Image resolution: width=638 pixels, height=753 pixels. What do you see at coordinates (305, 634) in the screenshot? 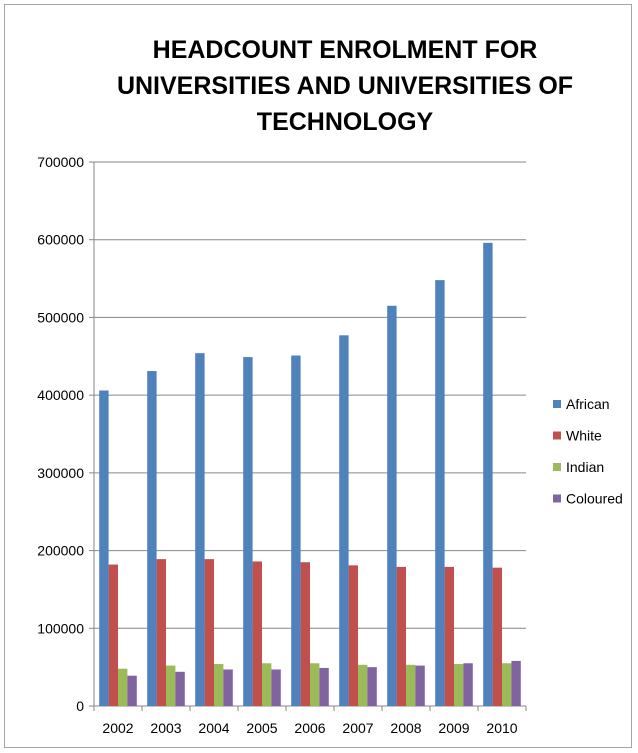
I see `bar-white-2006` at bounding box center [305, 634].